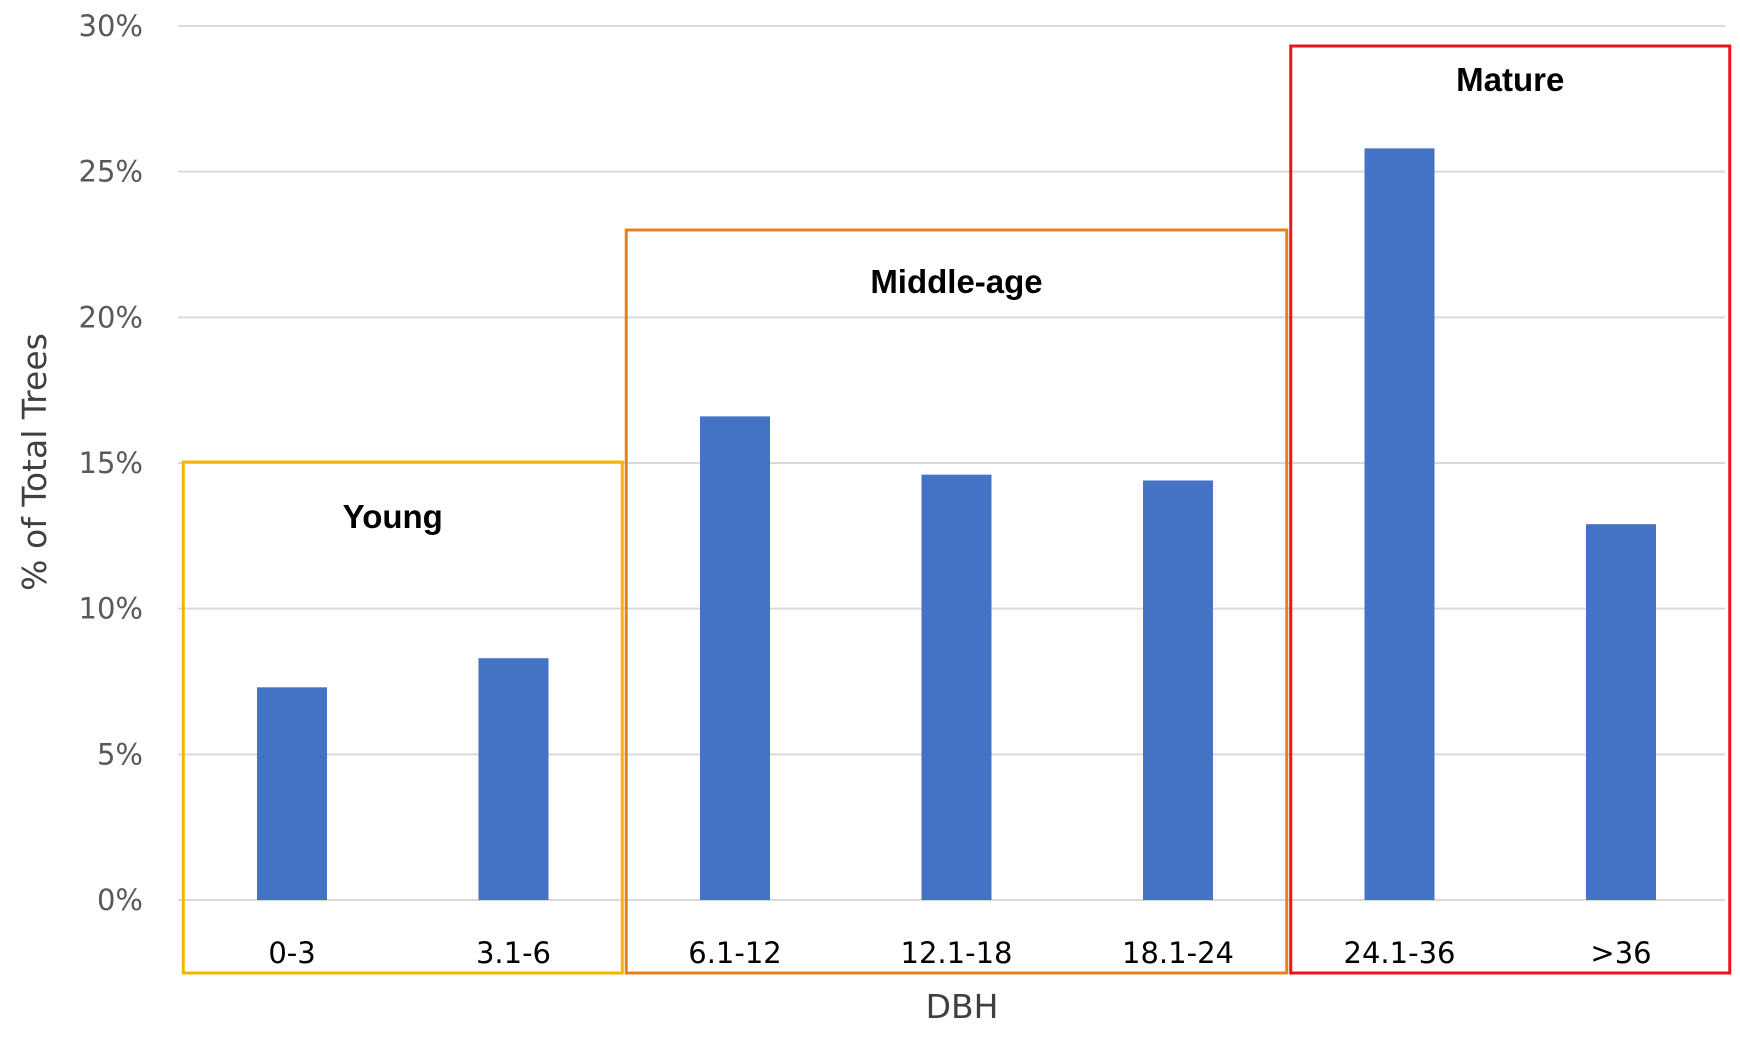 The height and width of the screenshot is (1038, 1740). Describe the element at coordinates (1620, 953) in the screenshot. I see `x-tick-label: >36` at that location.